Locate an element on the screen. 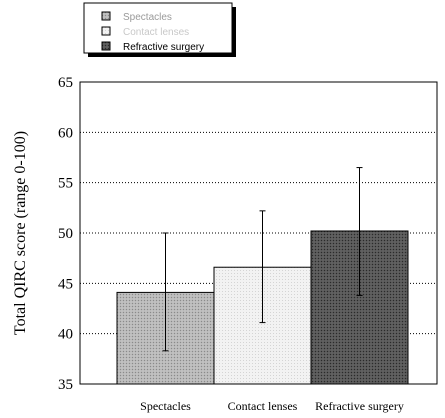  y-tick-label: 45 is located at coordinates (65, 284).